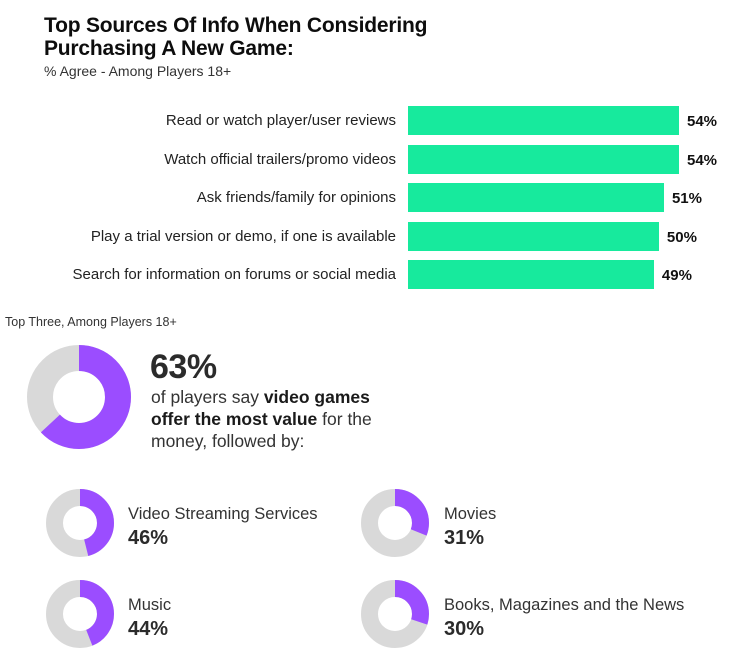  I want to click on donut-item-name: Music, so click(150, 605).